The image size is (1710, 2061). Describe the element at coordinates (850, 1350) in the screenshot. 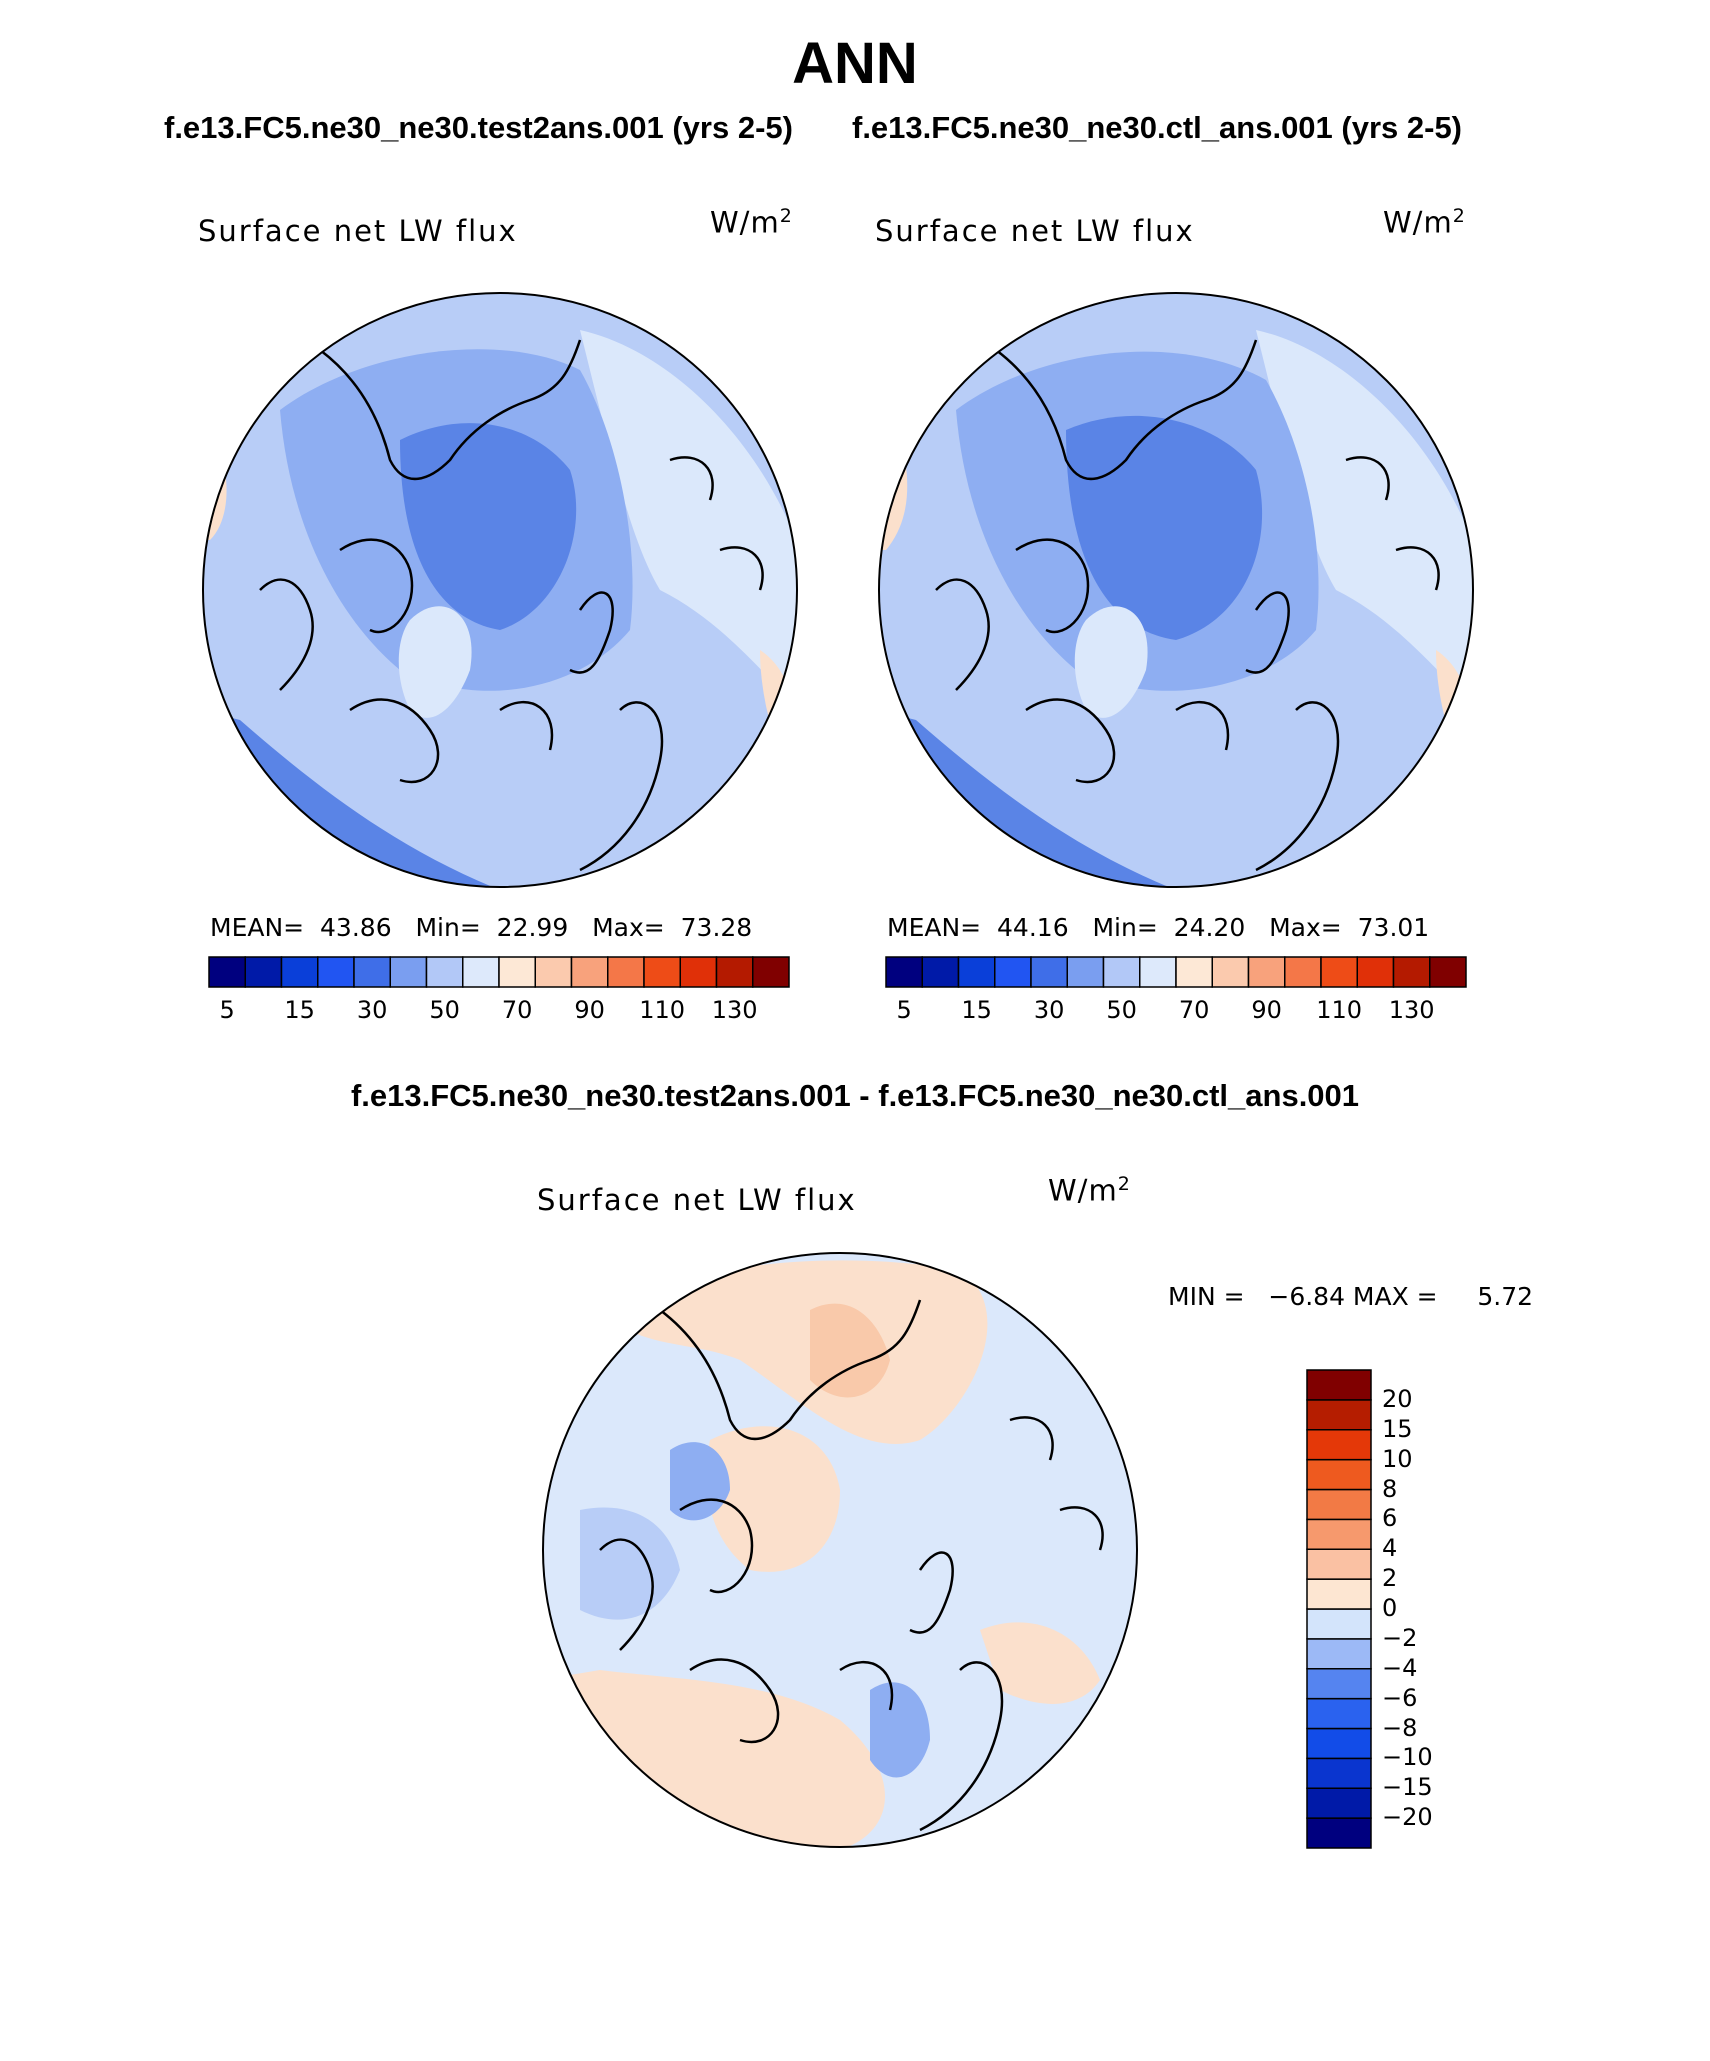

I see `field-region-north-peach-mid` at that location.